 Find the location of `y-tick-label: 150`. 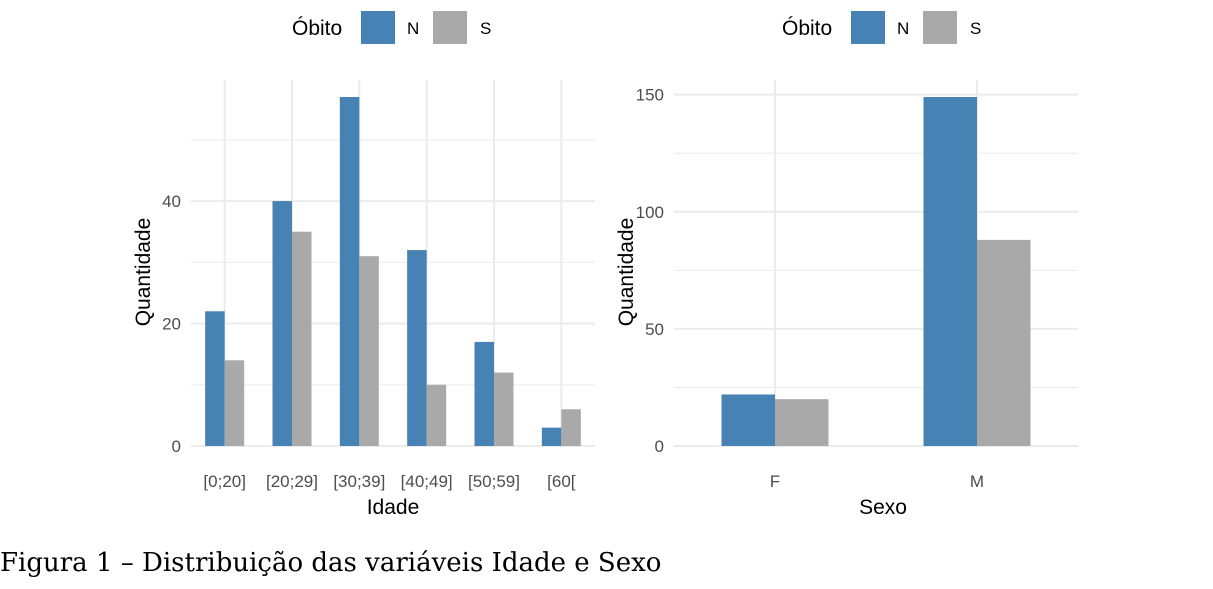

y-tick-label: 150 is located at coordinates (650, 95).